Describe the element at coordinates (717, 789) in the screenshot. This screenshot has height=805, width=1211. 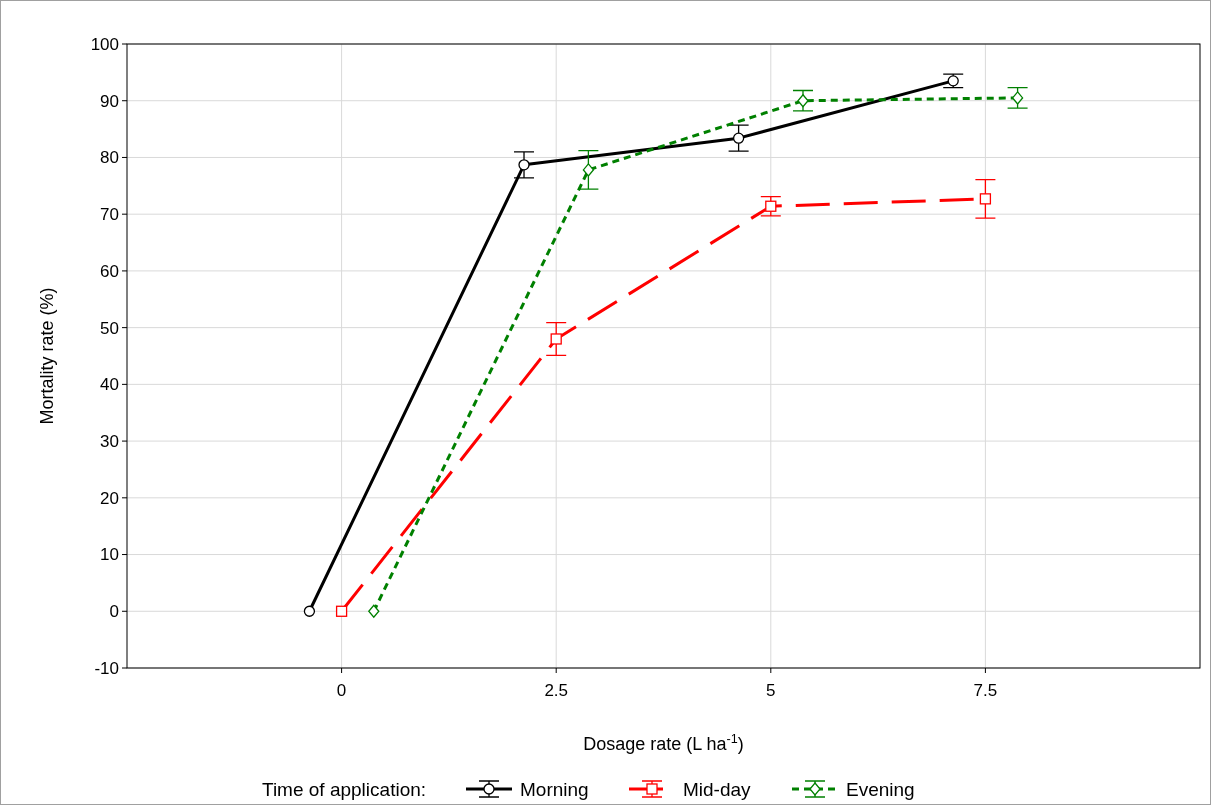
I see `legend-label: Mid-day` at that location.